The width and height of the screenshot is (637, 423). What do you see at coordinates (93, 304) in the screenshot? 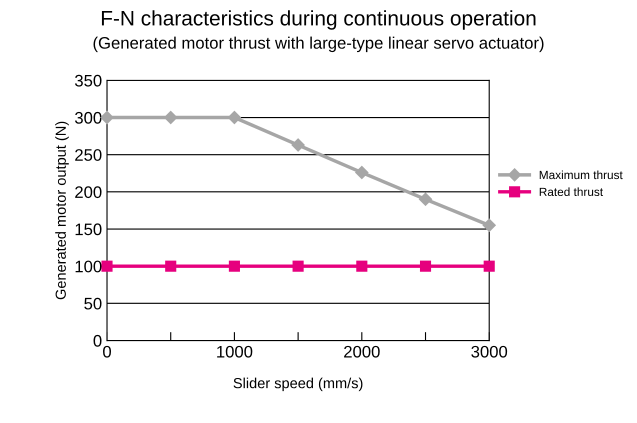
I see `y-tick-label: 50` at bounding box center [93, 304].